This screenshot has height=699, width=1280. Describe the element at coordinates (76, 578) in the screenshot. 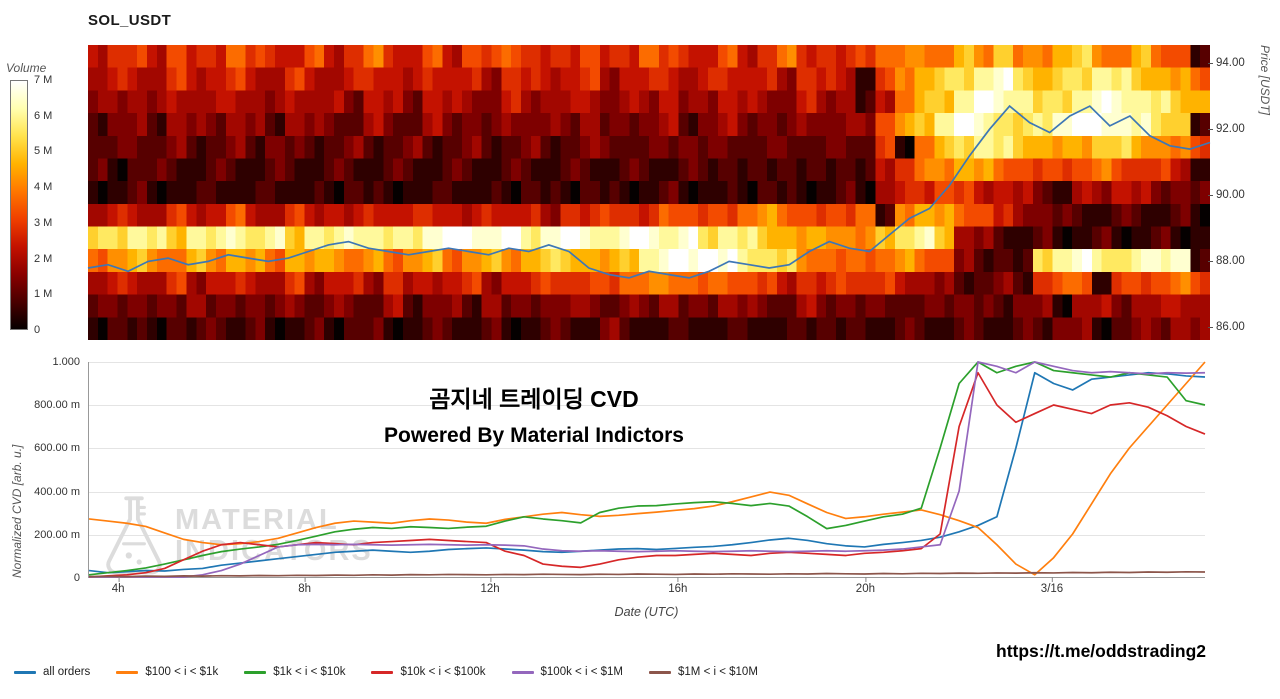

I see `cvd-y-tick-label: 0` at that location.